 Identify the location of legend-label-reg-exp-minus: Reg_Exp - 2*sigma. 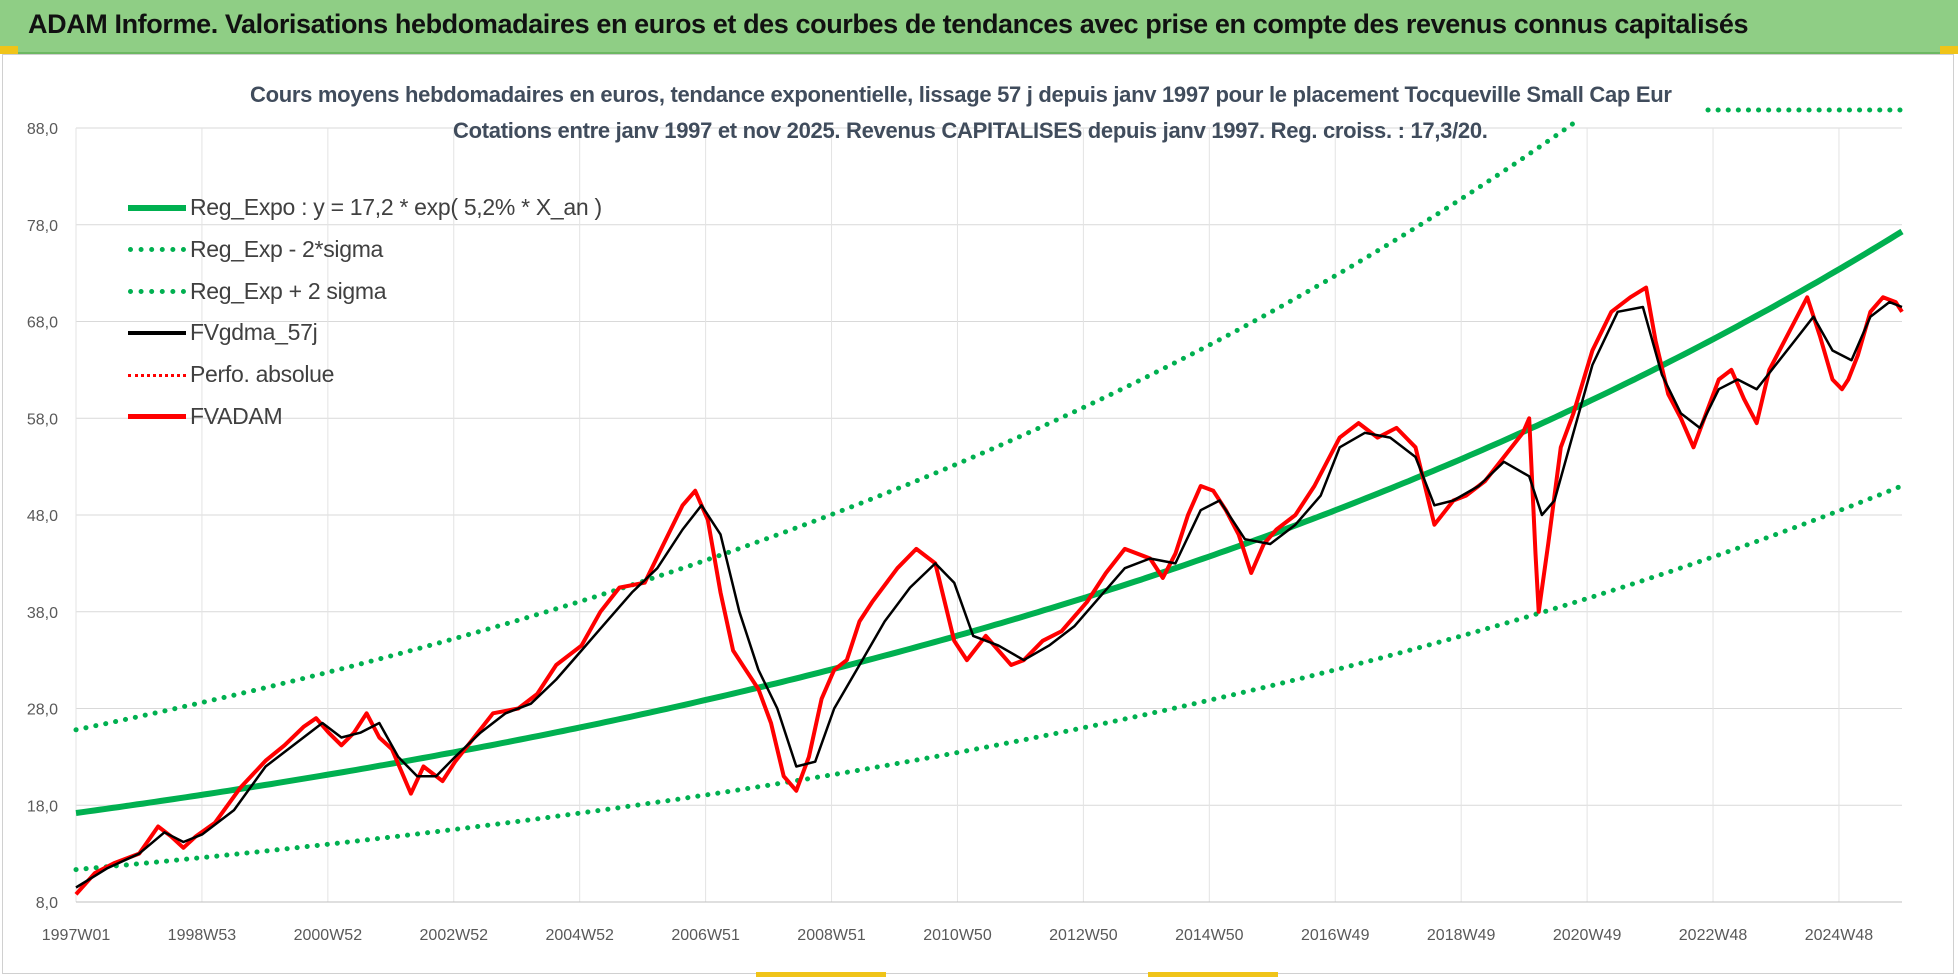
(287, 248).